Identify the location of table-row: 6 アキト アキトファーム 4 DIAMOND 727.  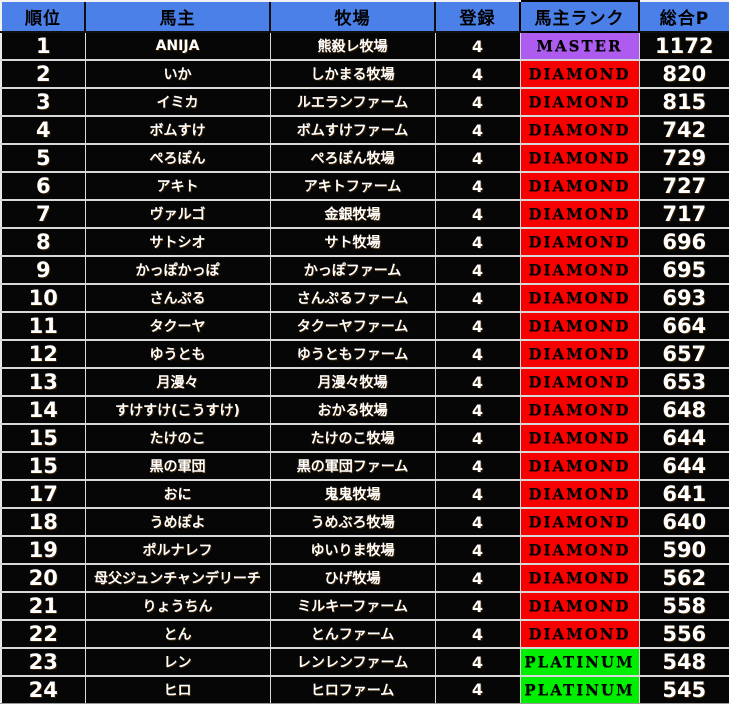
(364, 186).